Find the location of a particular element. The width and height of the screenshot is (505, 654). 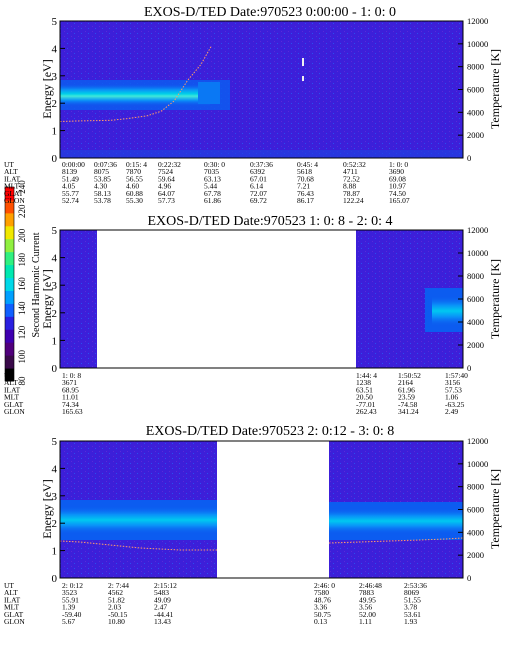

orbit-cell: 2164 is located at coordinates (405, 382).